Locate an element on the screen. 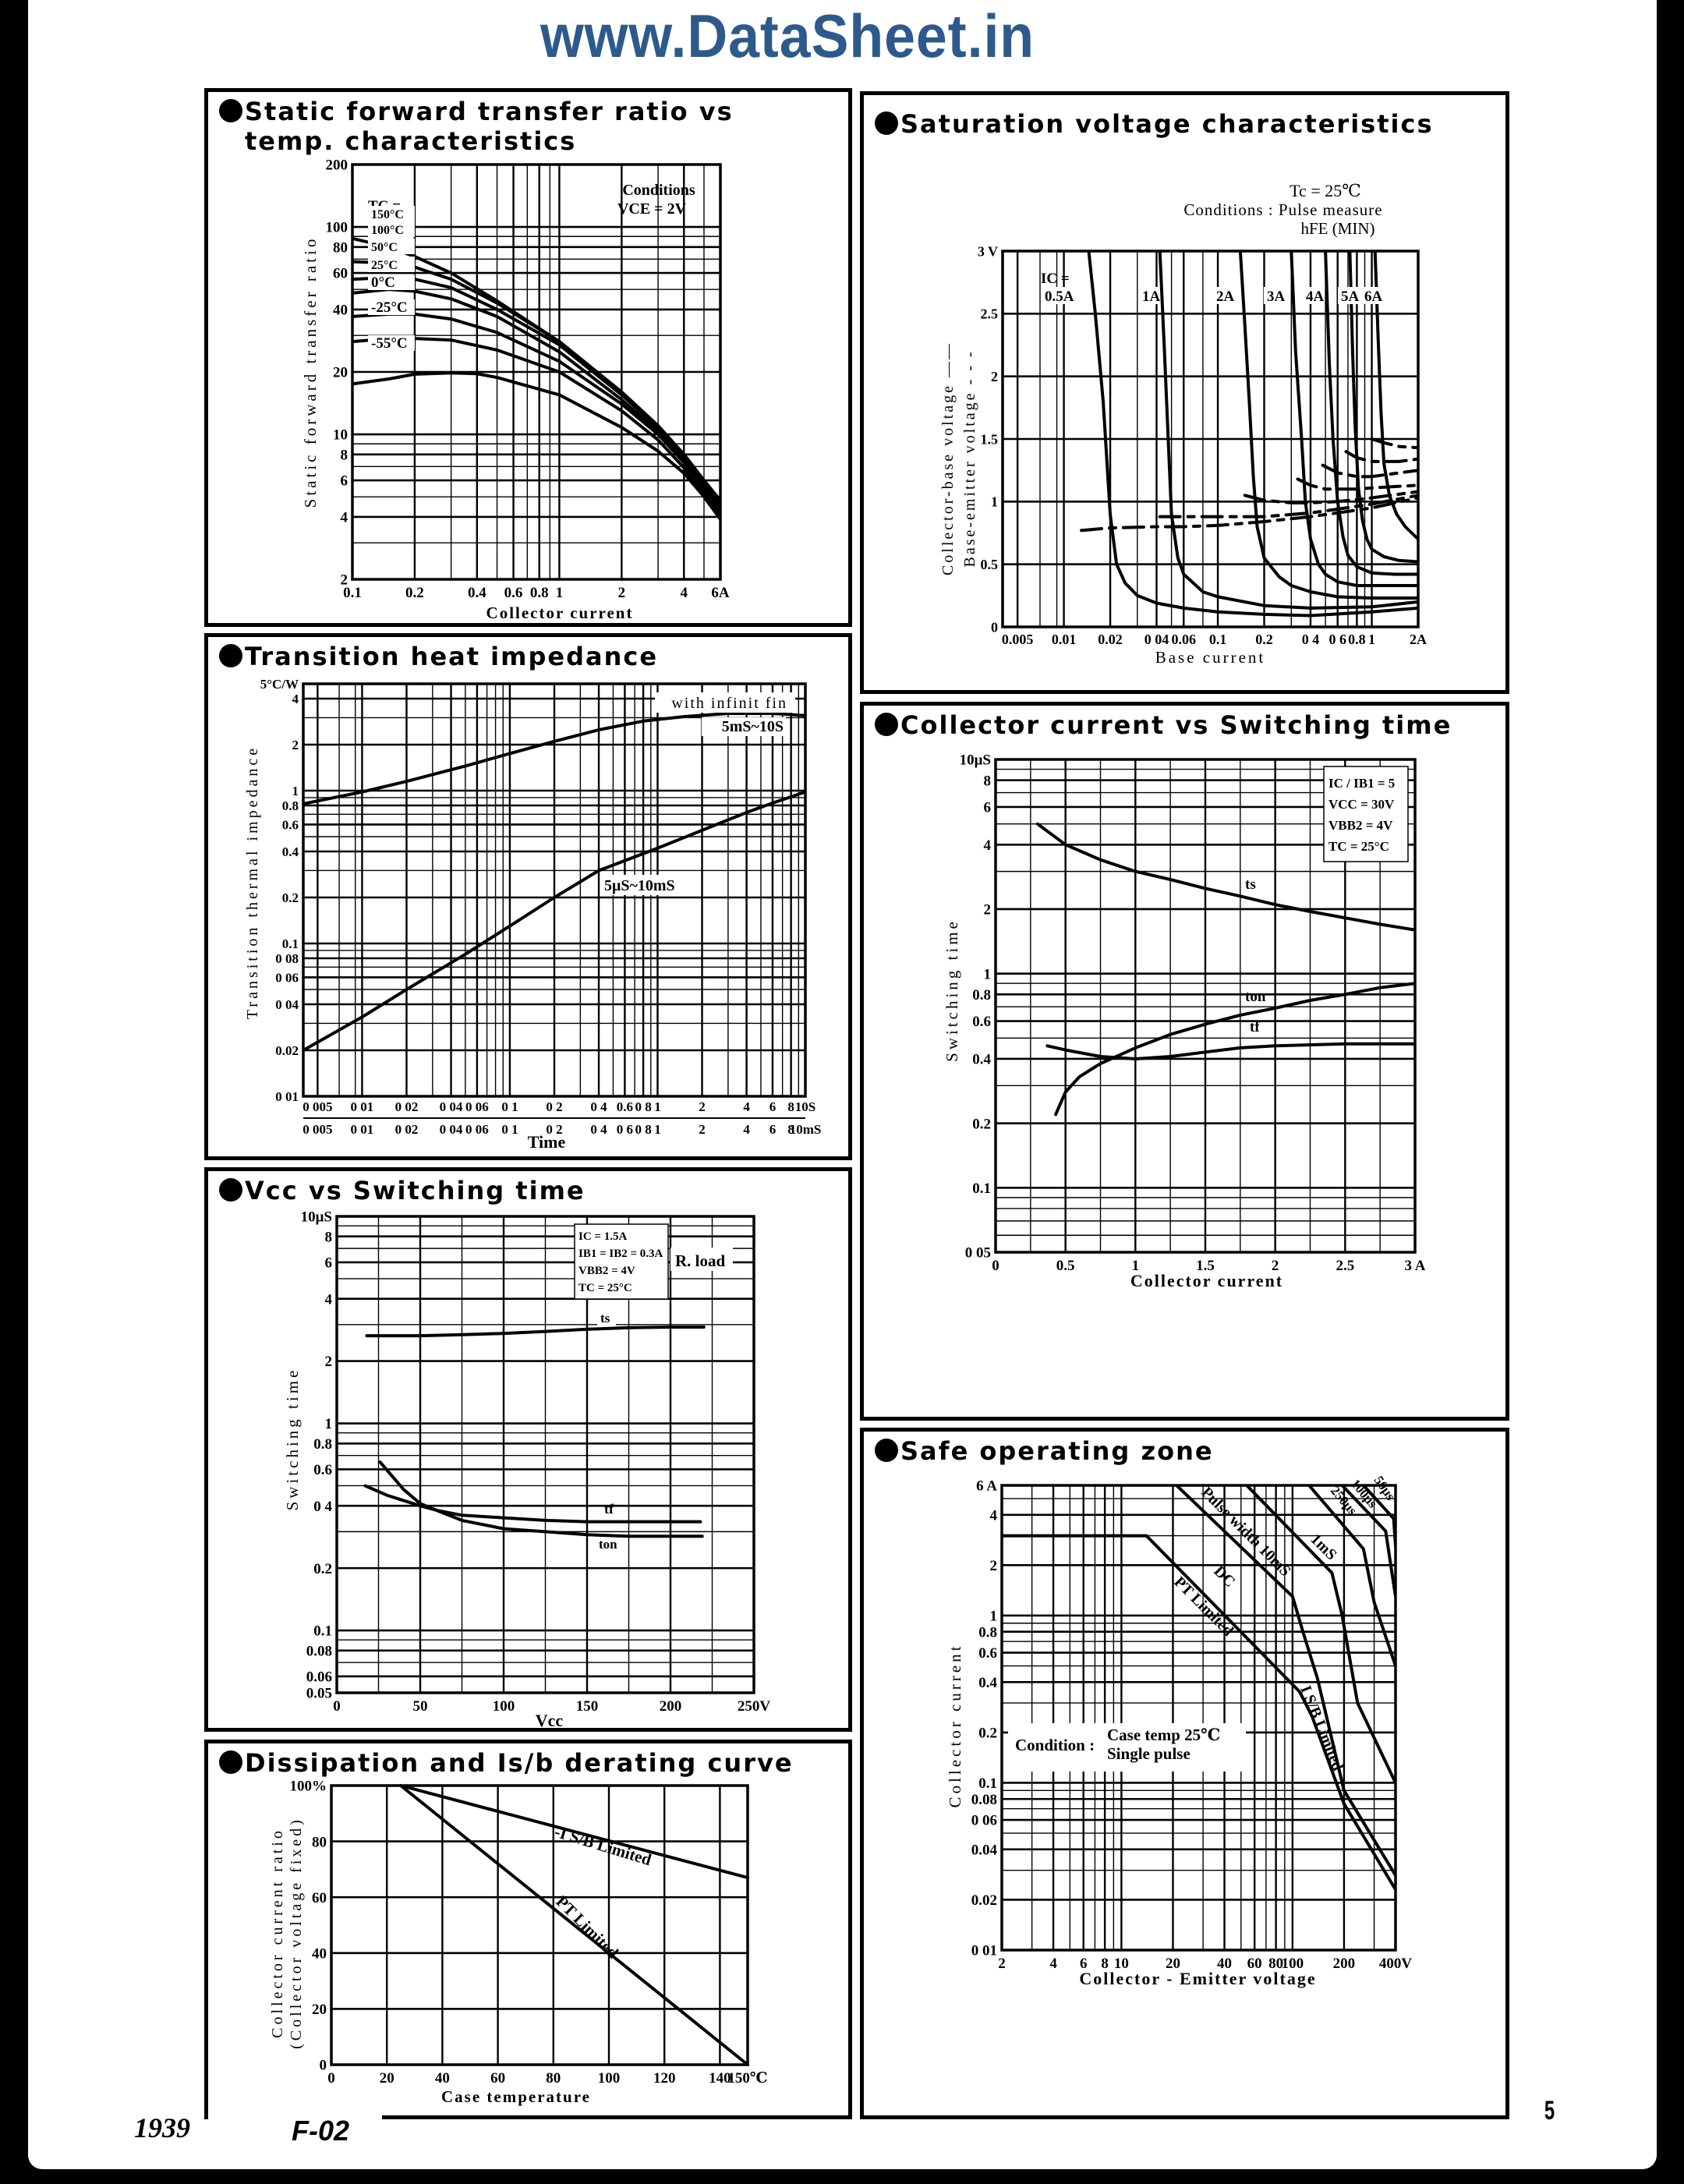  svg-text: 50°C is located at coordinates (384, 248).